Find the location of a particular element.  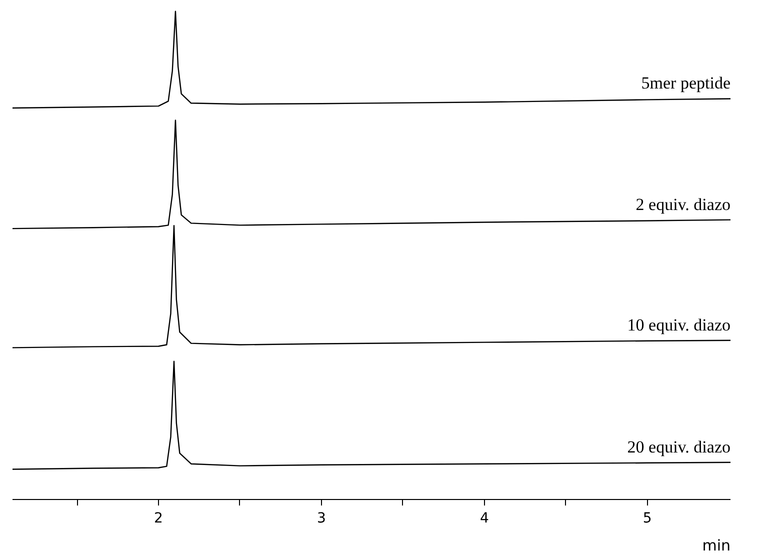

series-label: 2 equiv. diazo is located at coordinates (683, 204).